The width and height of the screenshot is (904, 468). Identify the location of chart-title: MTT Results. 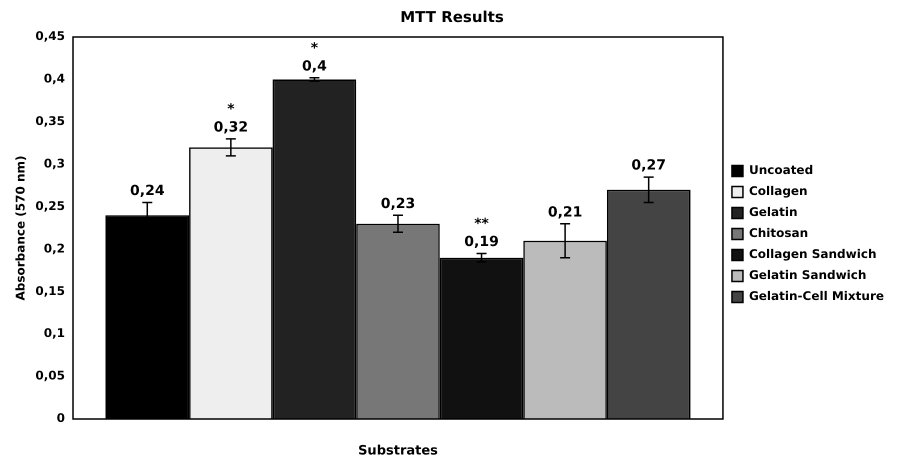
(452, 17).